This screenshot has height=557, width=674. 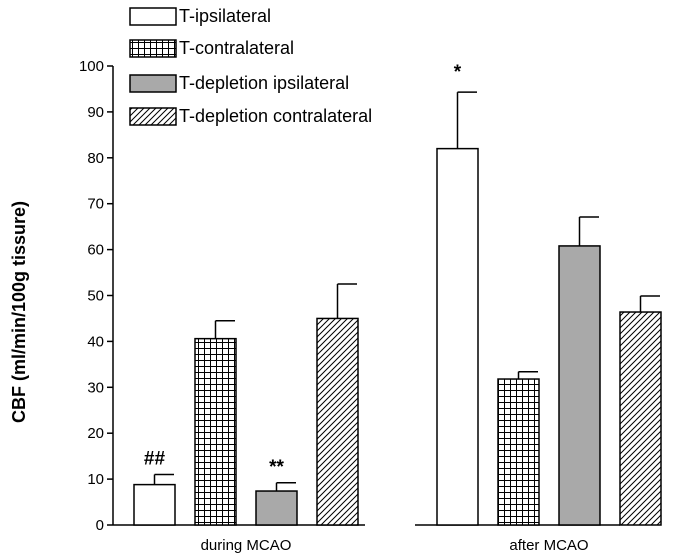 What do you see at coordinates (276, 467) in the screenshot?
I see `significance-marker: **` at bounding box center [276, 467].